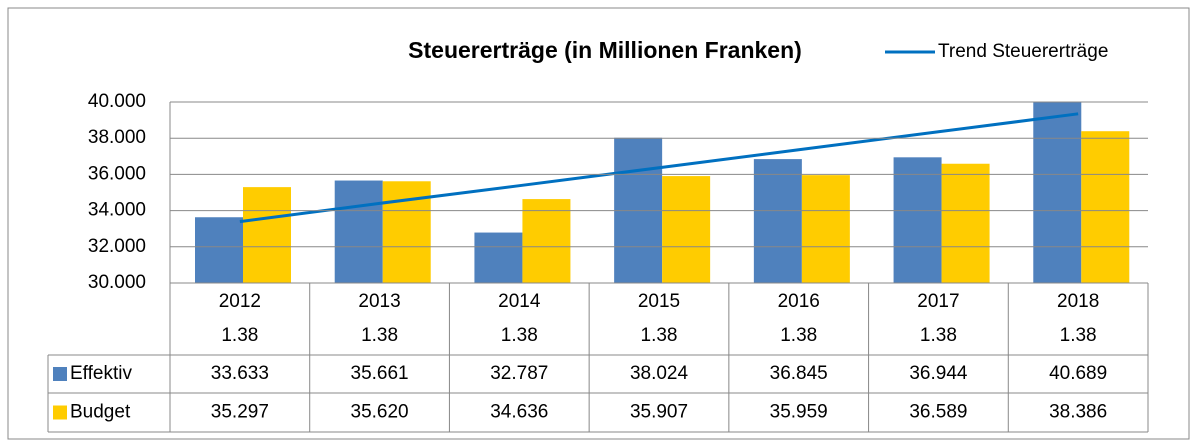 The width and height of the screenshot is (1197, 444). Describe the element at coordinates (101, 373) in the screenshot. I see `legend-label: Effektiv` at that location.